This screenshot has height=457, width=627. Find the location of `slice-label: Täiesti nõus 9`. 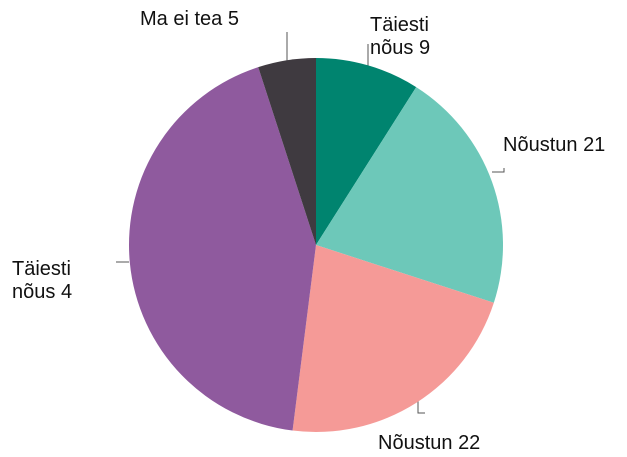

slice-label: Täiesti nõus 9 is located at coordinates (410, 37).